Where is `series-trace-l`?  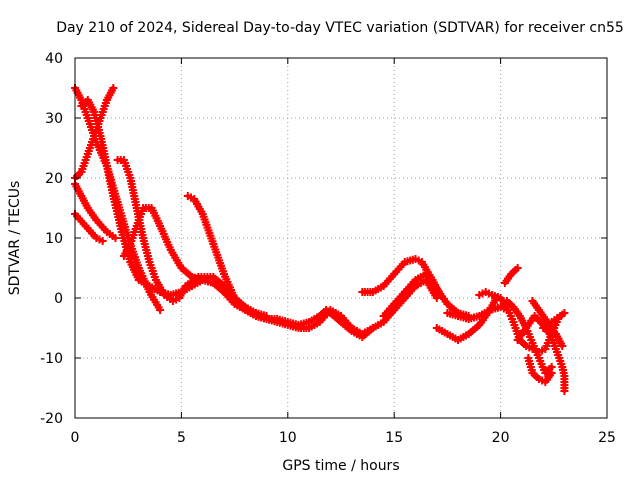
series-trace-l is located at coordinates (466, 319).